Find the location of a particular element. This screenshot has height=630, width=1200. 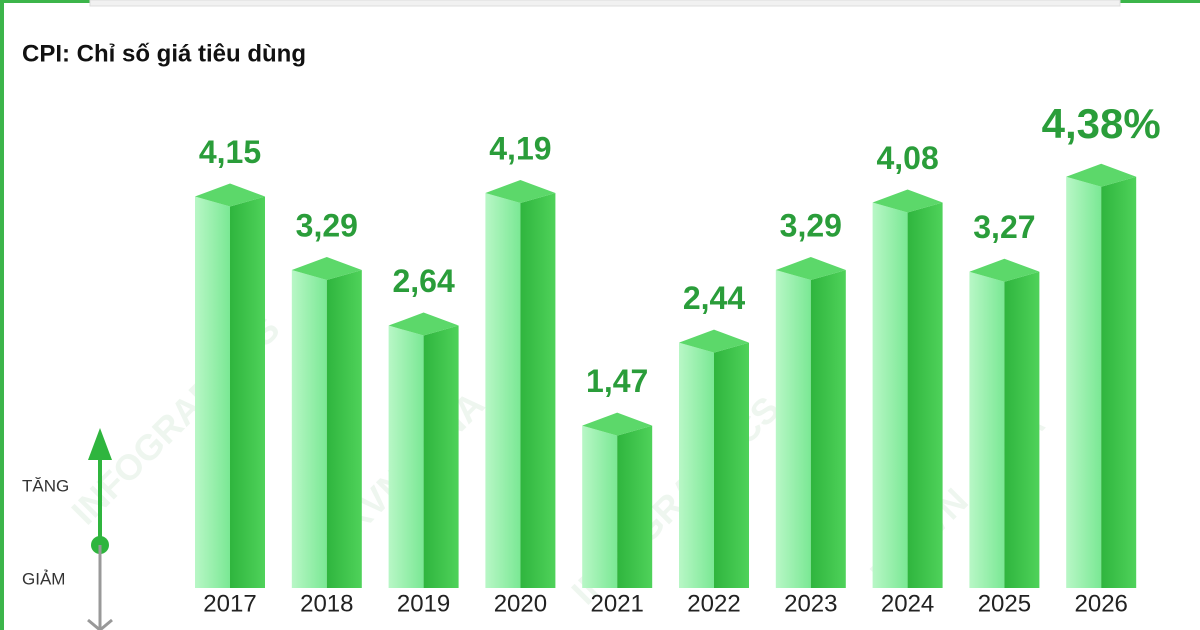

x-tick-label: 2024 is located at coordinates (907, 603).